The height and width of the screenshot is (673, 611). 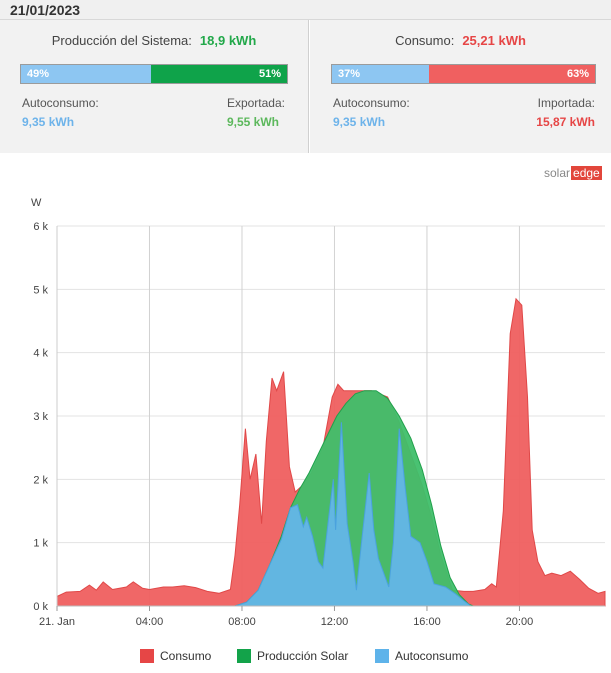 What do you see at coordinates (40, 354) in the screenshot?
I see `y-tick-label: 4 k` at bounding box center [40, 354].